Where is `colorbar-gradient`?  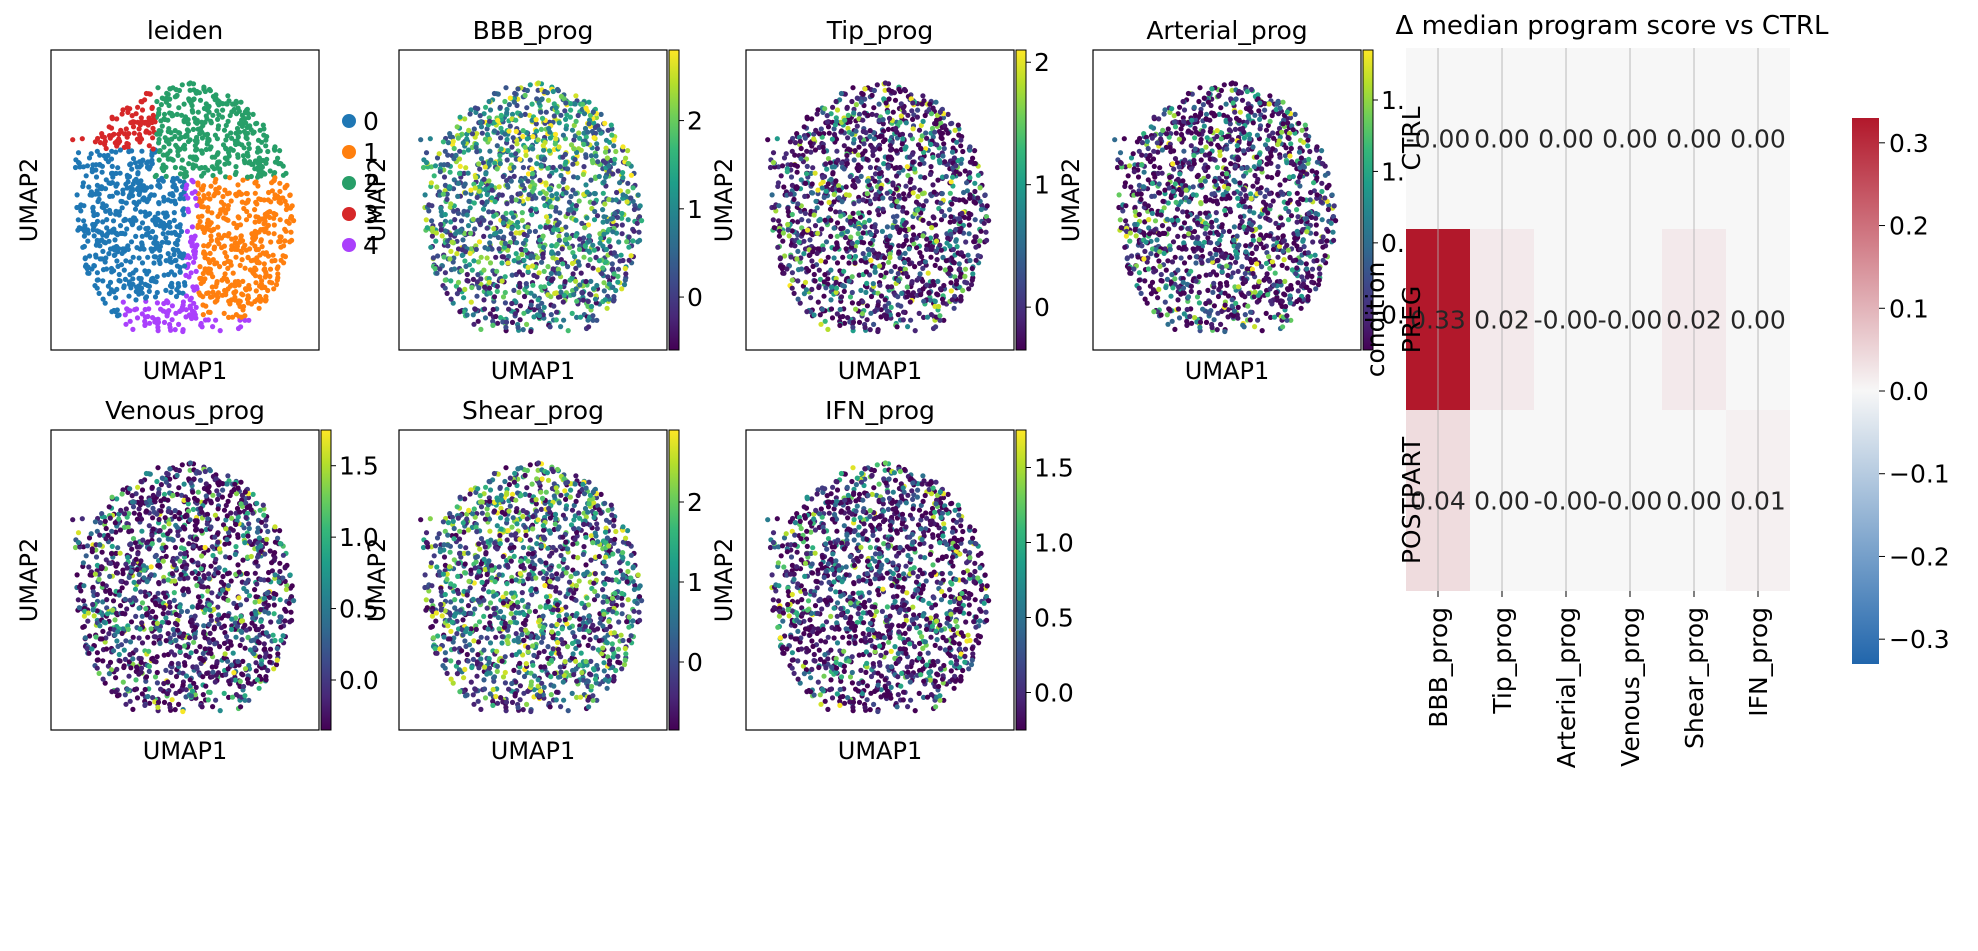 colorbar-gradient is located at coordinates (674, 200).